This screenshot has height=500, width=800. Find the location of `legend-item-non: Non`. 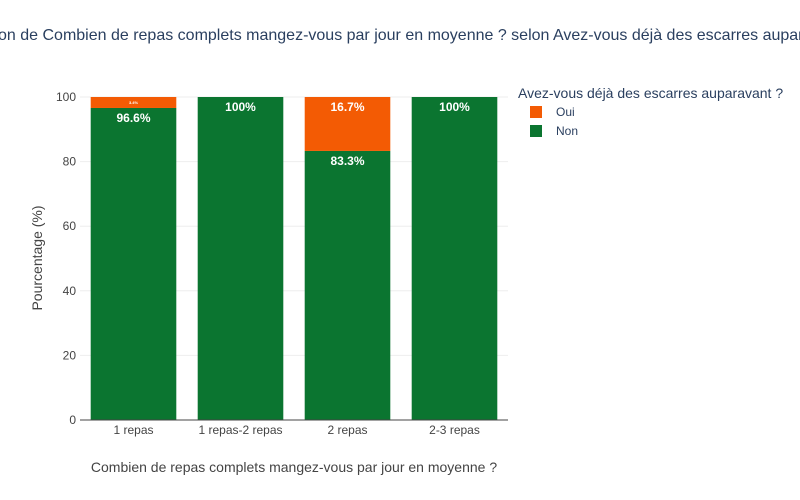

legend-item-non: Non is located at coordinates (567, 131).